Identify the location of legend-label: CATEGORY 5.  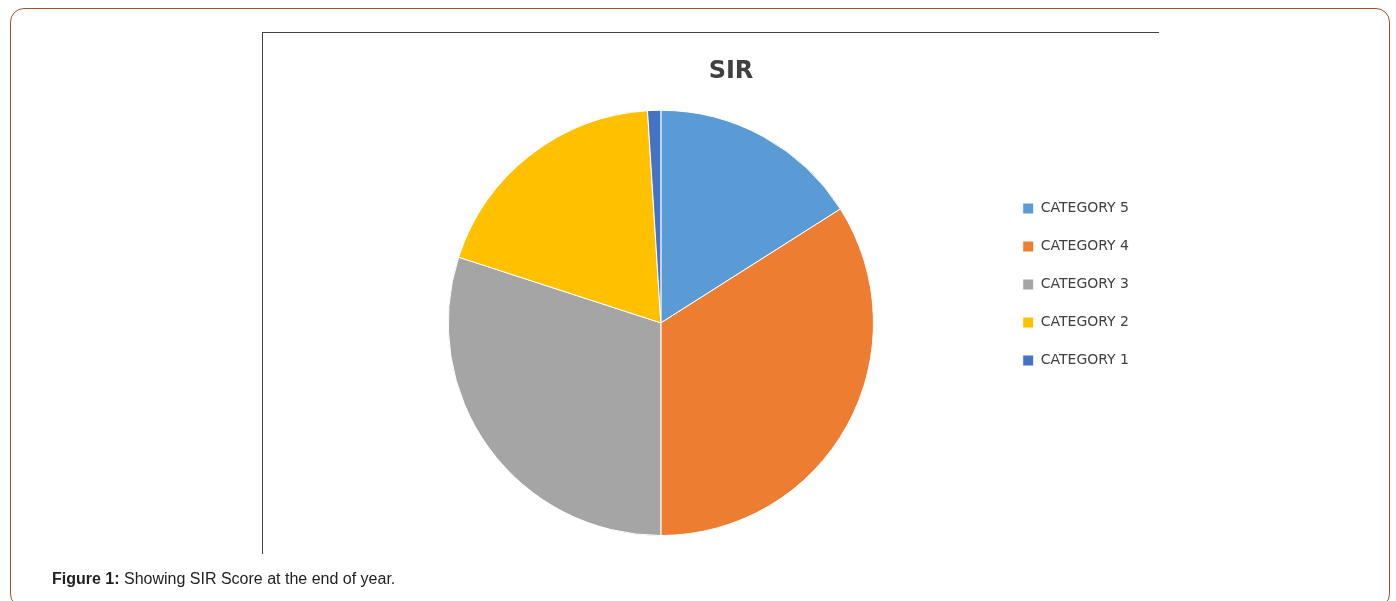
(1085, 207).